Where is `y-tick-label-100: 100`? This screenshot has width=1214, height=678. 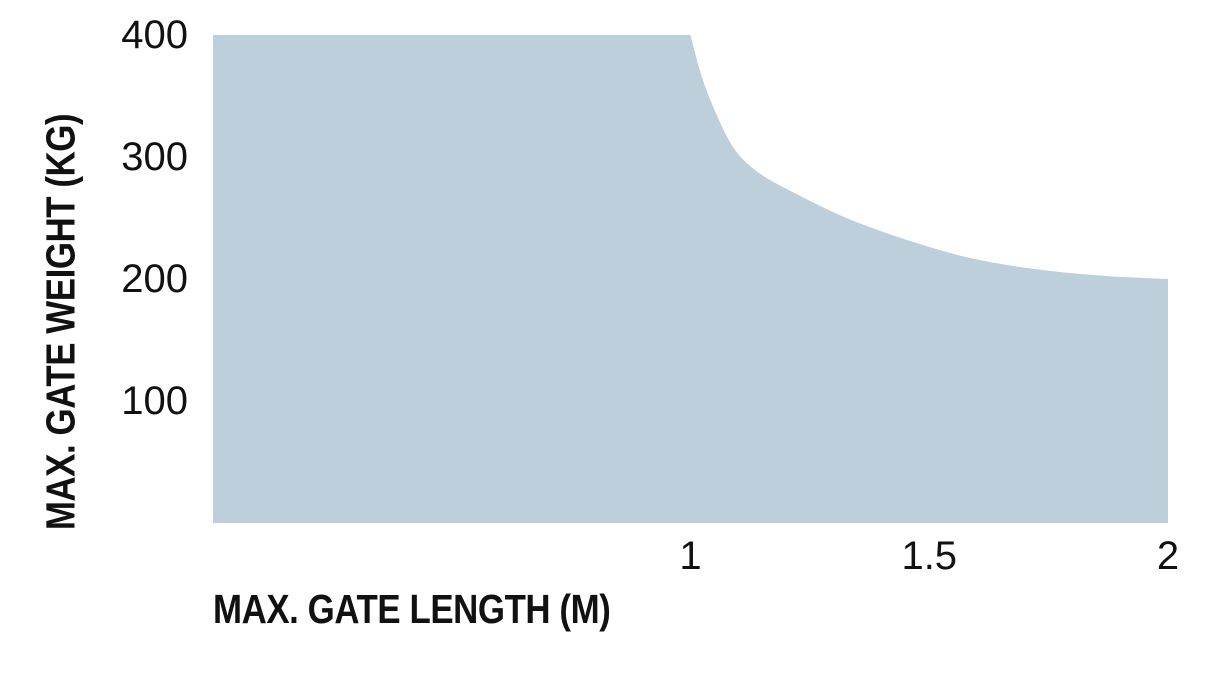
y-tick-label-100: 100 is located at coordinates (154, 401).